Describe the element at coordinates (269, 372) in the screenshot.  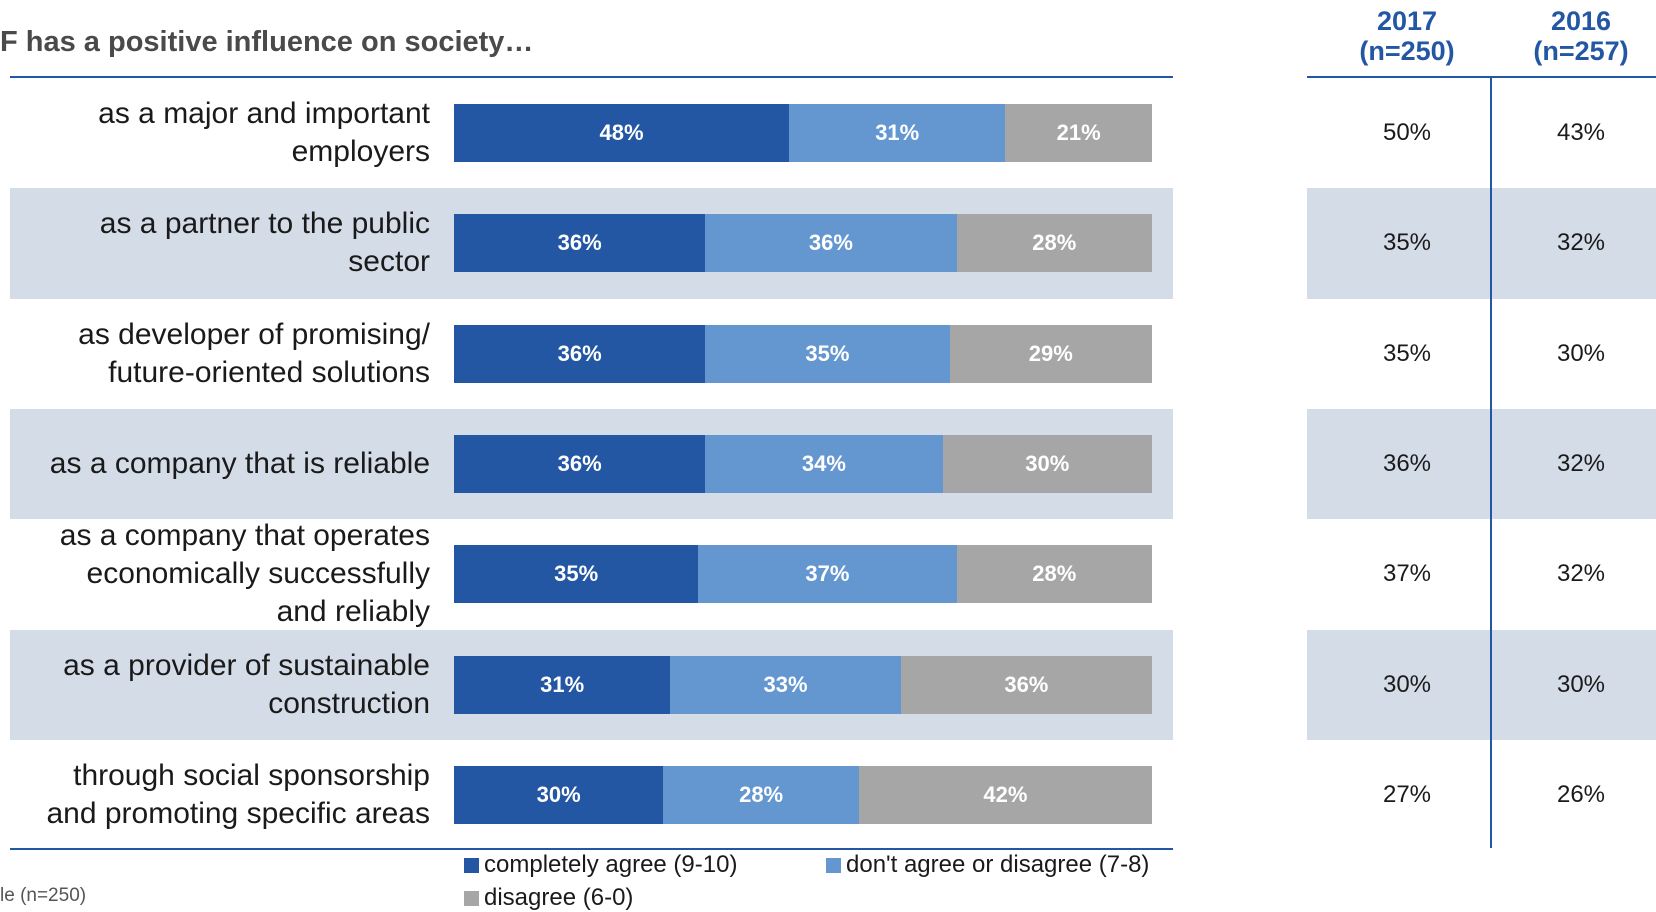
I see `row-label-line: future-oriented solutions` at that location.